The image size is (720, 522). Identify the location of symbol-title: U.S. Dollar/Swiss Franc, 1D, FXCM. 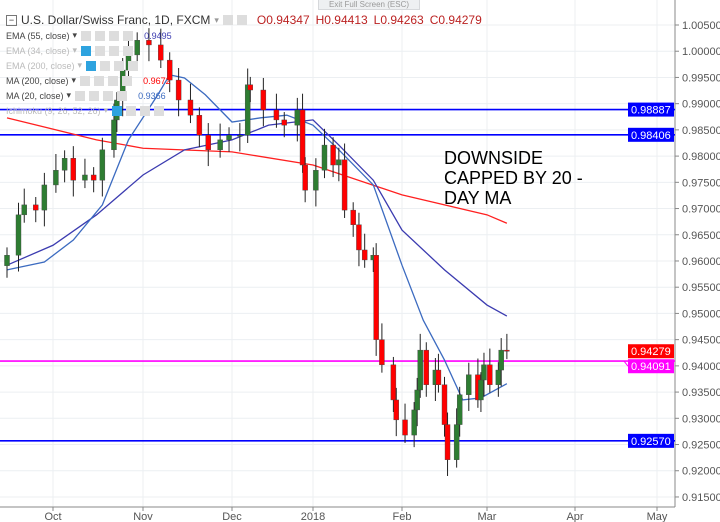
(116, 20).